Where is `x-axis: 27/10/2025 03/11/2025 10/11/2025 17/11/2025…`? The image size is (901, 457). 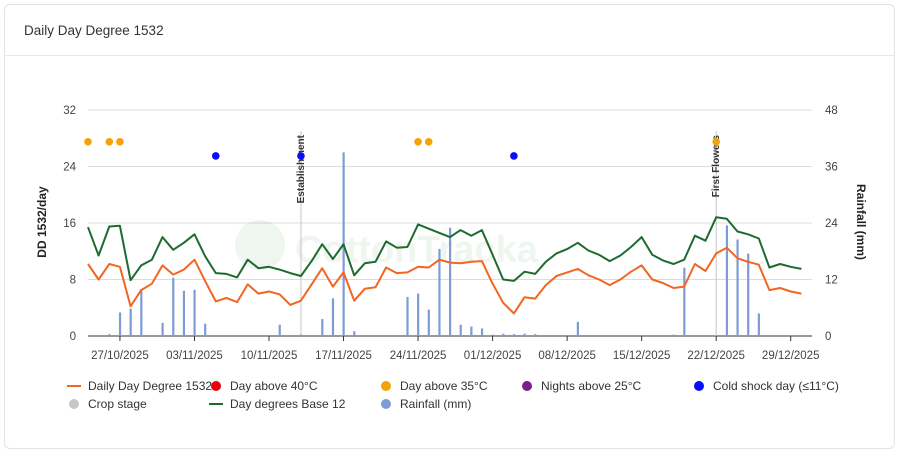
x-axis: 27/10/2025 03/11/2025 10/11/2025 17/11/2025… is located at coordinates (455, 349).